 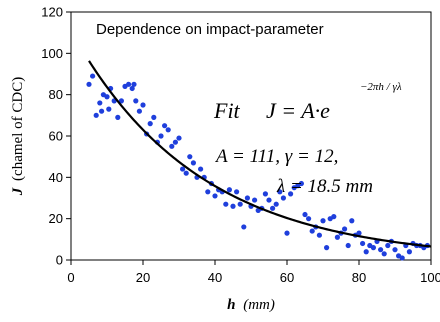 I want to click on fit-exponent: −2πh / γλ, so click(x=381, y=87).